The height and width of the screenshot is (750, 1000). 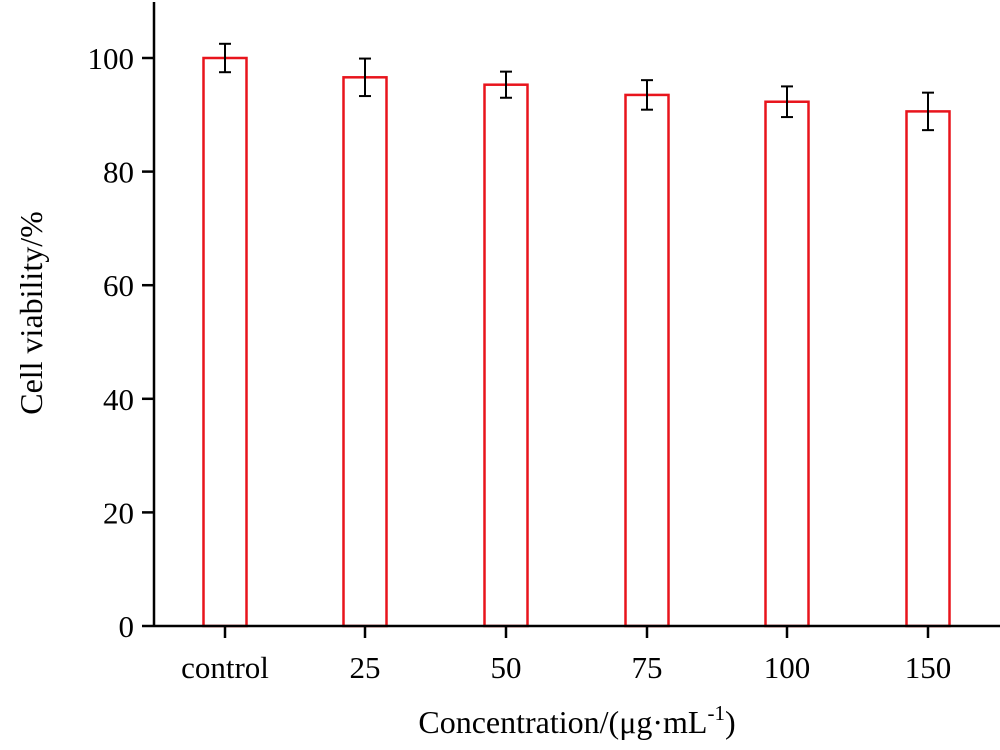 I want to click on x-axis-title: Concentration/(μg·mL-1), so click(x=576, y=720).